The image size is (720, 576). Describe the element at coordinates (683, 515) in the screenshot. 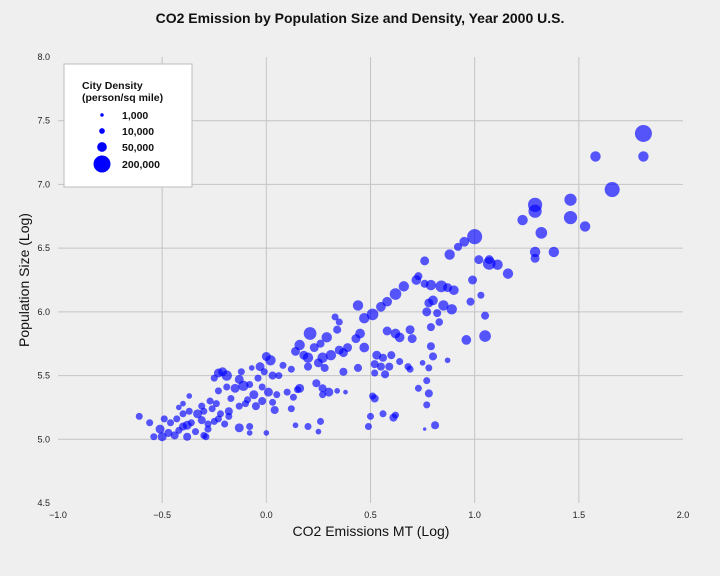

I see `x-tick-label: 2.0` at that location.